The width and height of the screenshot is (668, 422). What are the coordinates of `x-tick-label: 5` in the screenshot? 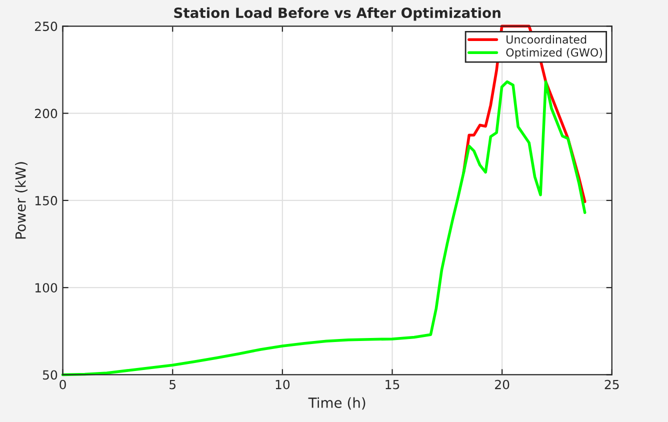 It's located at (173, 385).